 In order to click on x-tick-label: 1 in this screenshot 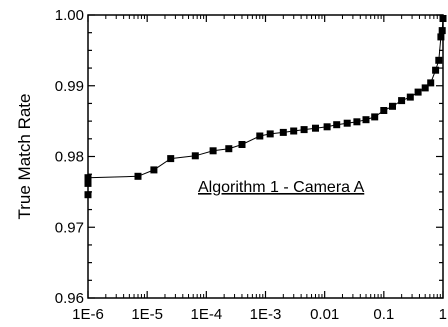, I will do `click(443, 314)`.